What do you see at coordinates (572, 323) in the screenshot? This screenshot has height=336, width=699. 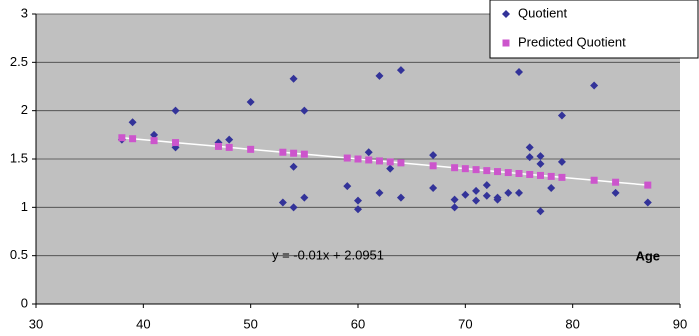 I see `x-tick-label: 80` at bounding box center [572, 323].